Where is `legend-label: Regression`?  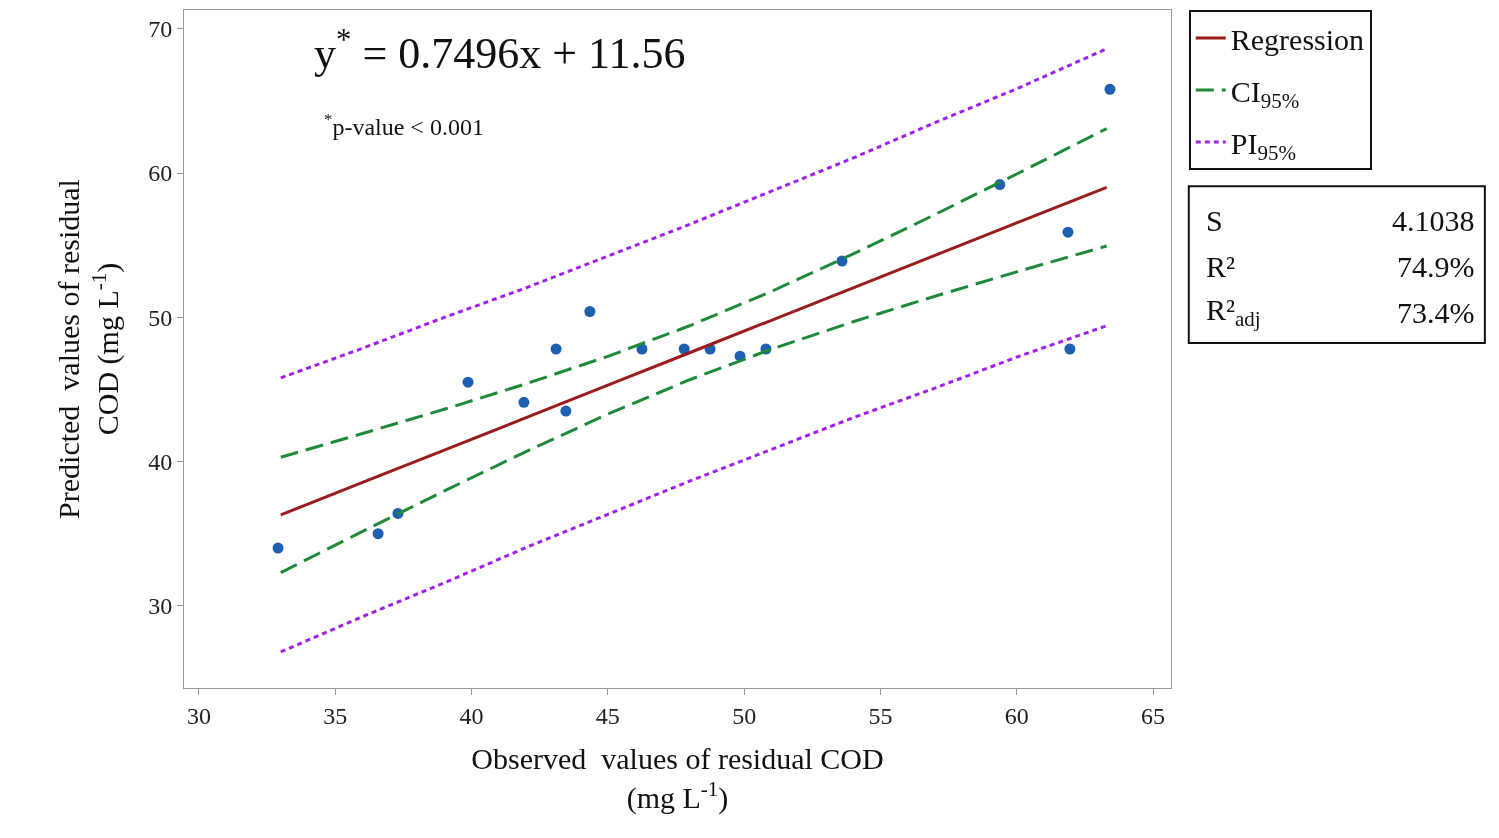 legend-label: Regression is located at coordinates (1297, 39).